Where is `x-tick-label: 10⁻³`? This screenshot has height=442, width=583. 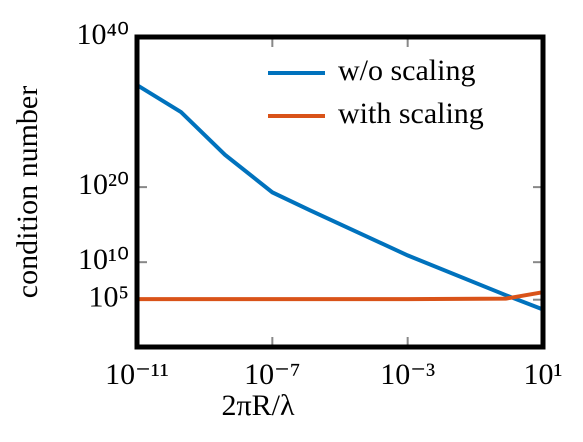
x-tick-label: 10⁻³ is located at coordinates (407, 374).